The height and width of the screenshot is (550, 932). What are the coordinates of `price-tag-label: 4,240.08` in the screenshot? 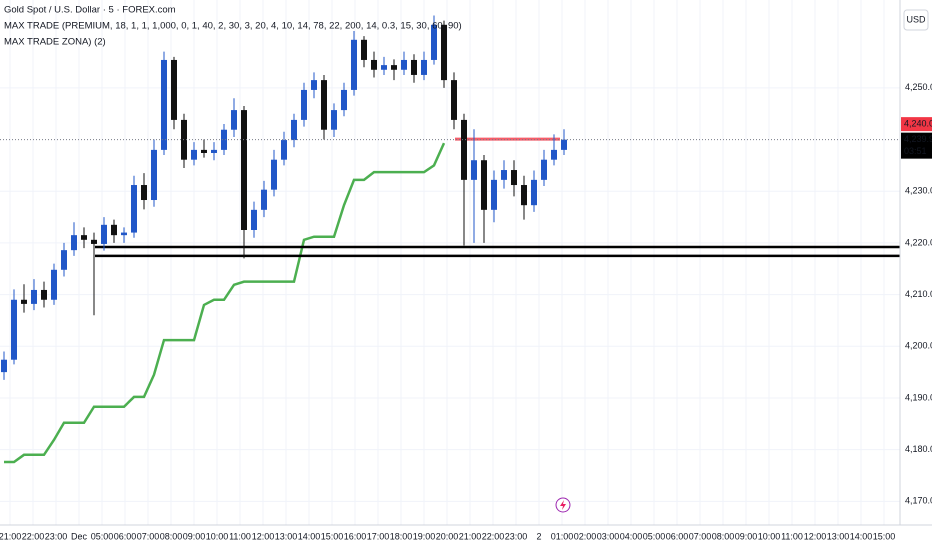 It's located at (918, 124).